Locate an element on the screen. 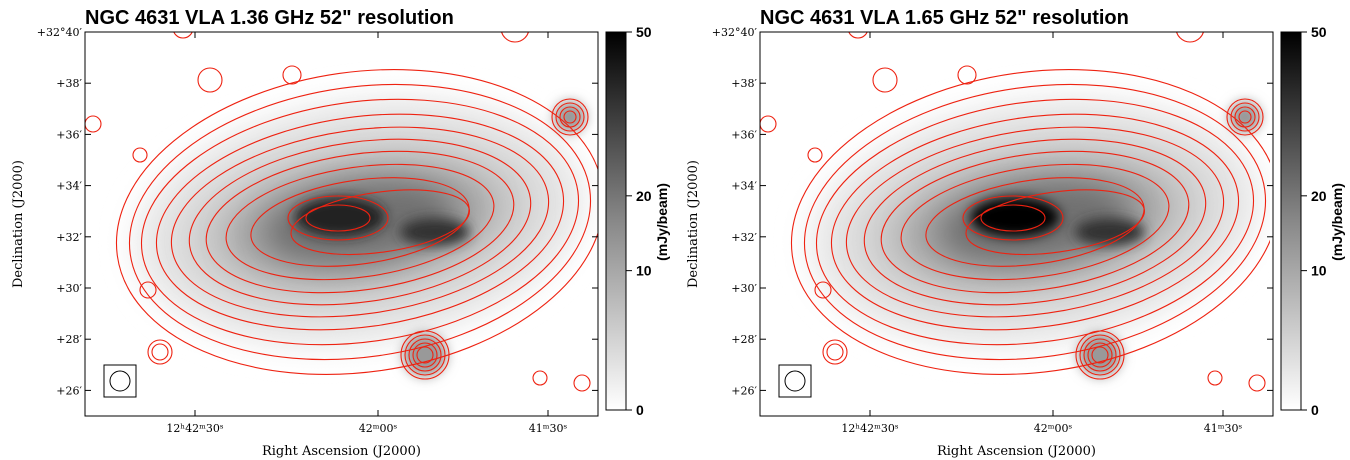  beam-box is located at coordinates (795, 381).